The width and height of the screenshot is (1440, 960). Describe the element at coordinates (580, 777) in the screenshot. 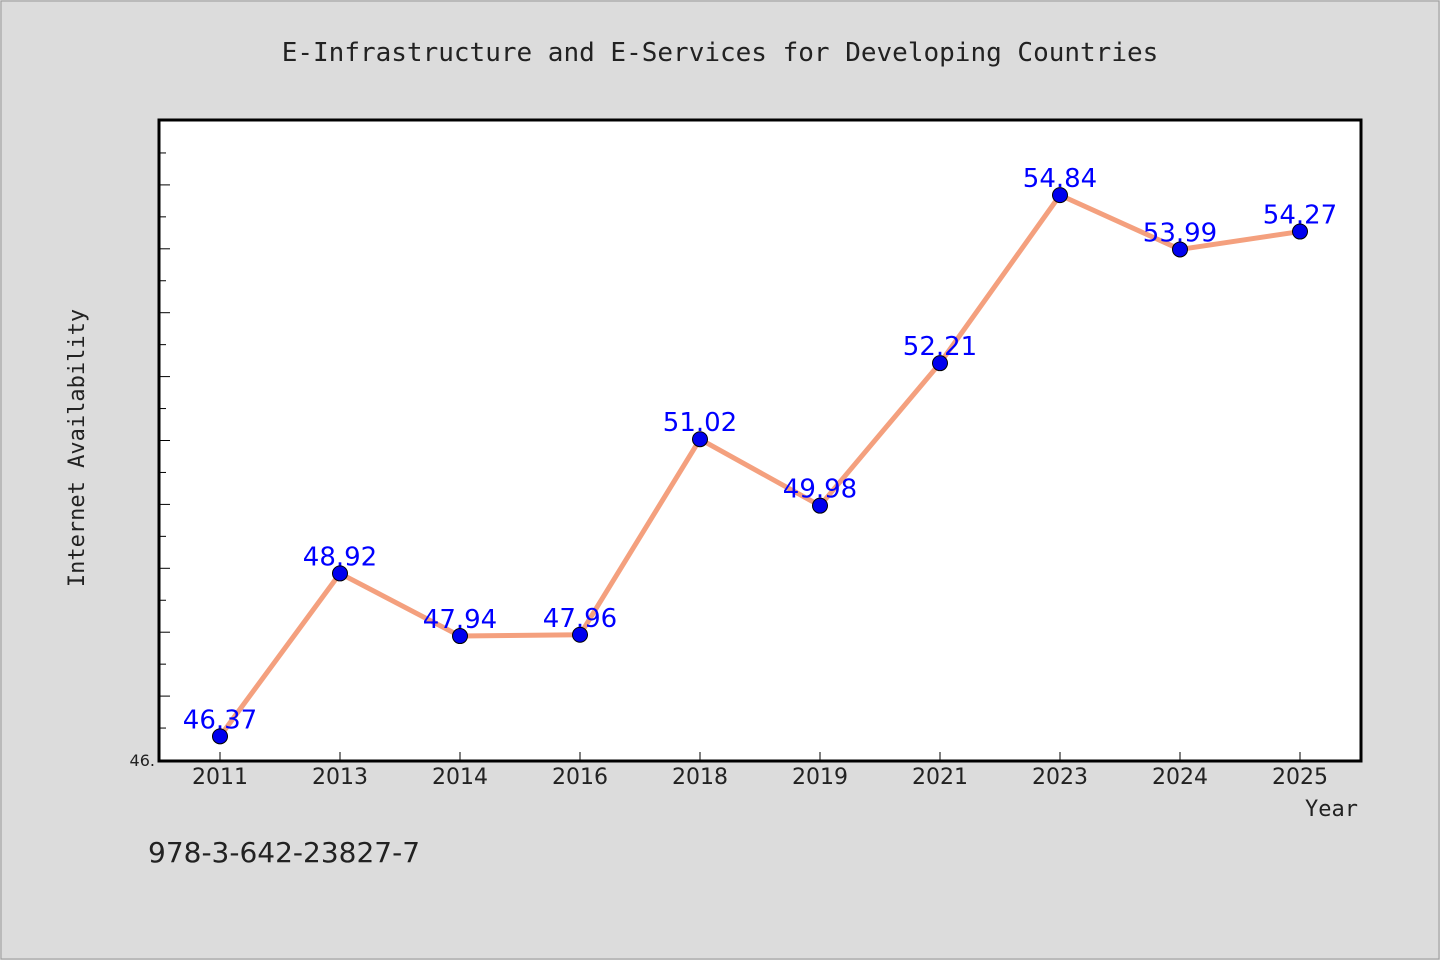

I see `x-tick-label: 2016` at that location.